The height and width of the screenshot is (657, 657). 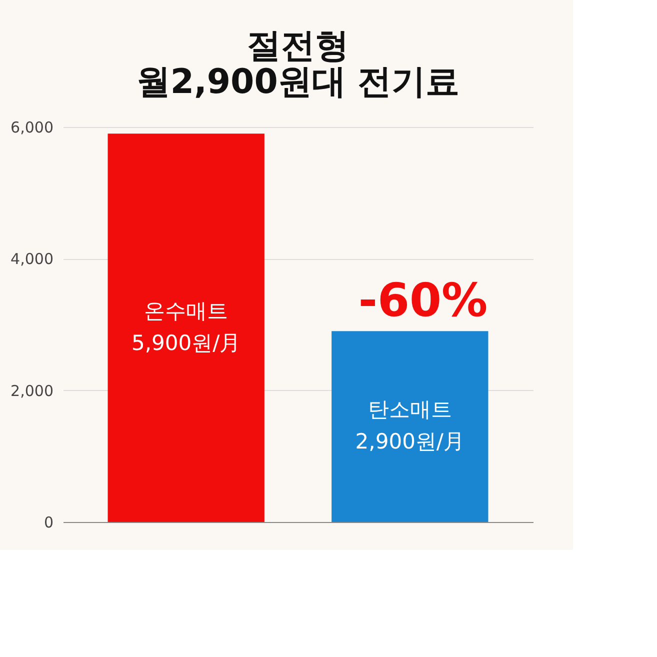 I want to click on x-tick-label: 온수매트, so click(x=186, y=310).